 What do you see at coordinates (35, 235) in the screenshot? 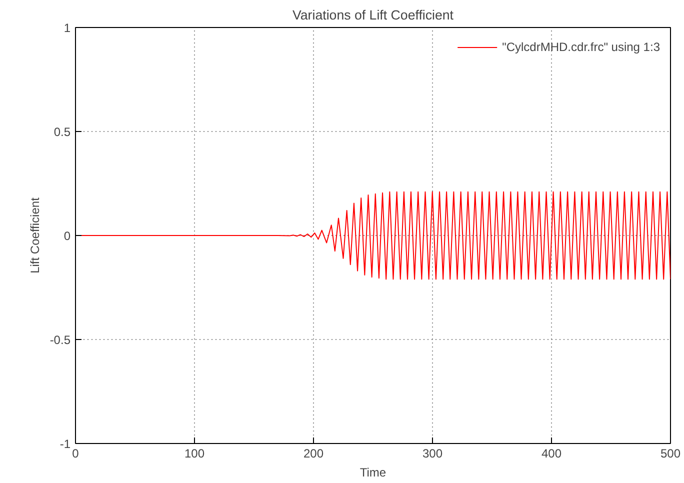
I see `y-axis-title: Lift Coefficient` at bounding box center [35, 235].